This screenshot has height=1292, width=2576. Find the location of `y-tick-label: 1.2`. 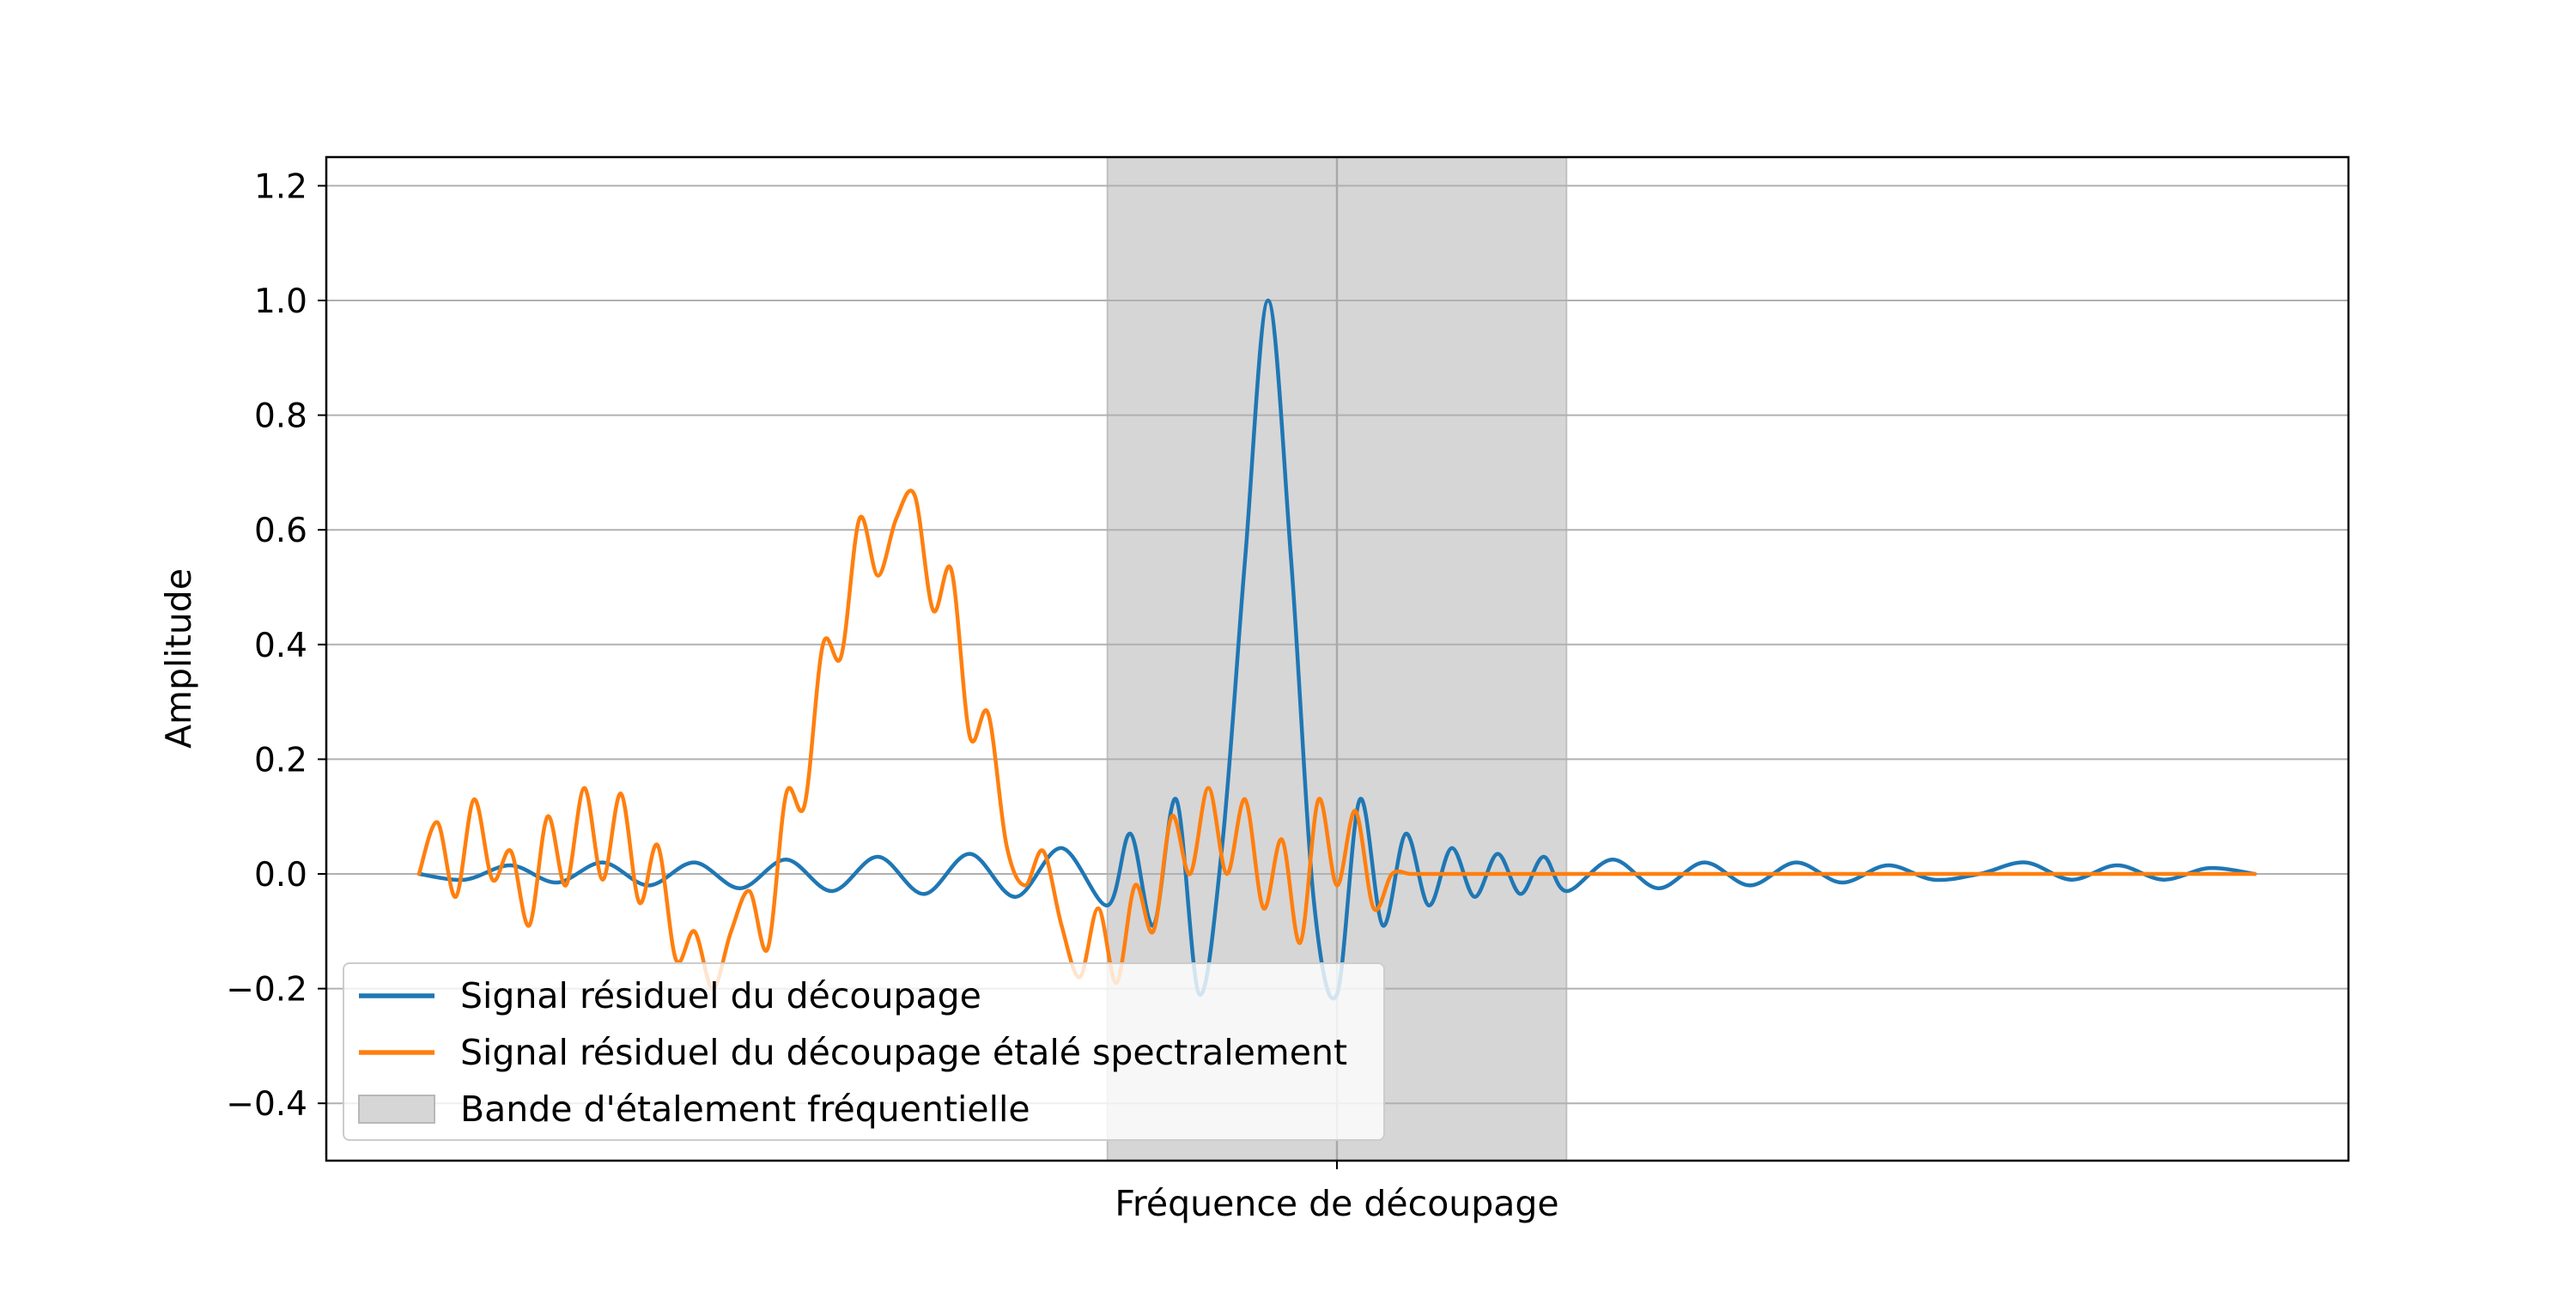

y-tick-label: 1.2 is located at coordinates (280, 186).